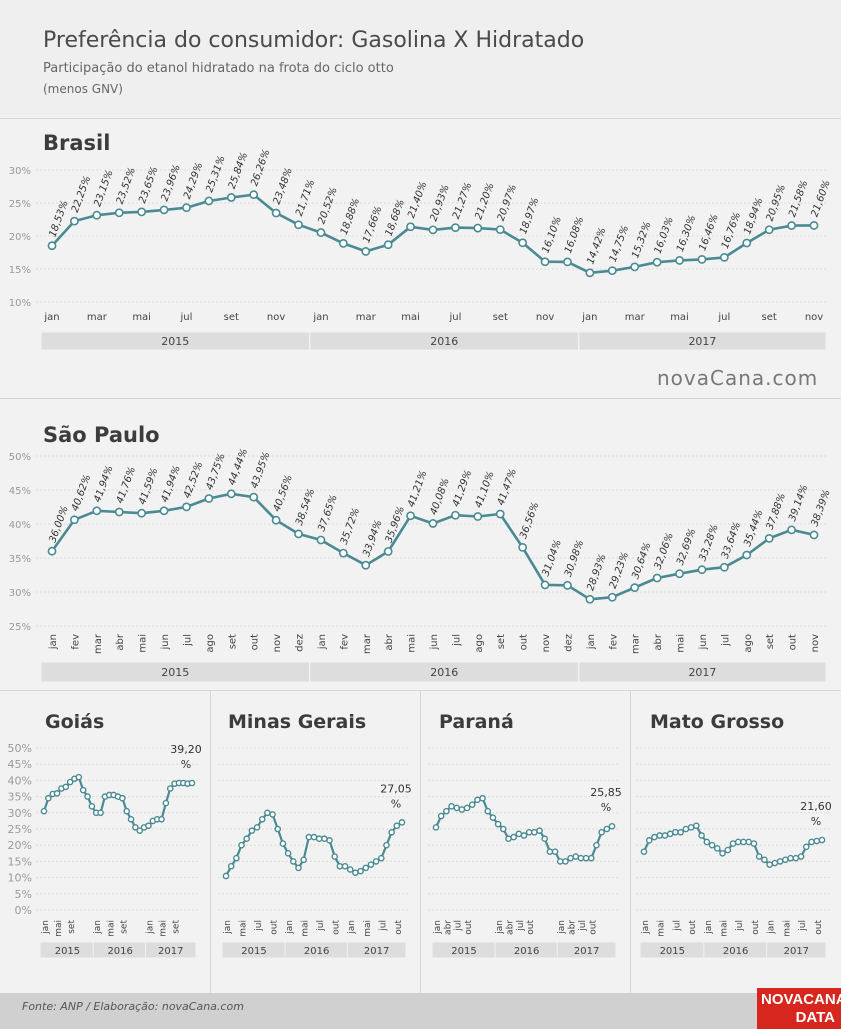  Describe the element at coordinates (417, 200) in the screenshot. I see `data-label: 21,40%` at that location.